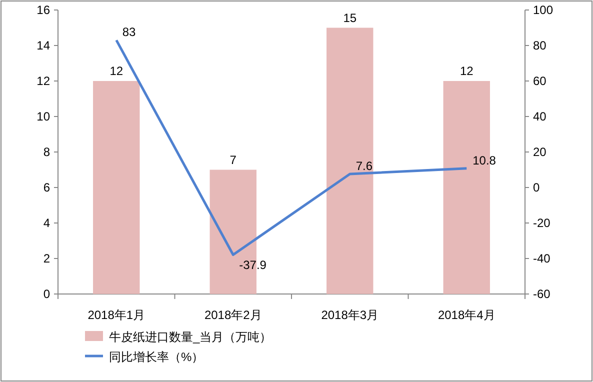 This screenshot has width=593, height=382. What do you see at coordinates (253, 265) in the screenshot?
I see `data-label: -37.9` at bounding box center [253, 265].